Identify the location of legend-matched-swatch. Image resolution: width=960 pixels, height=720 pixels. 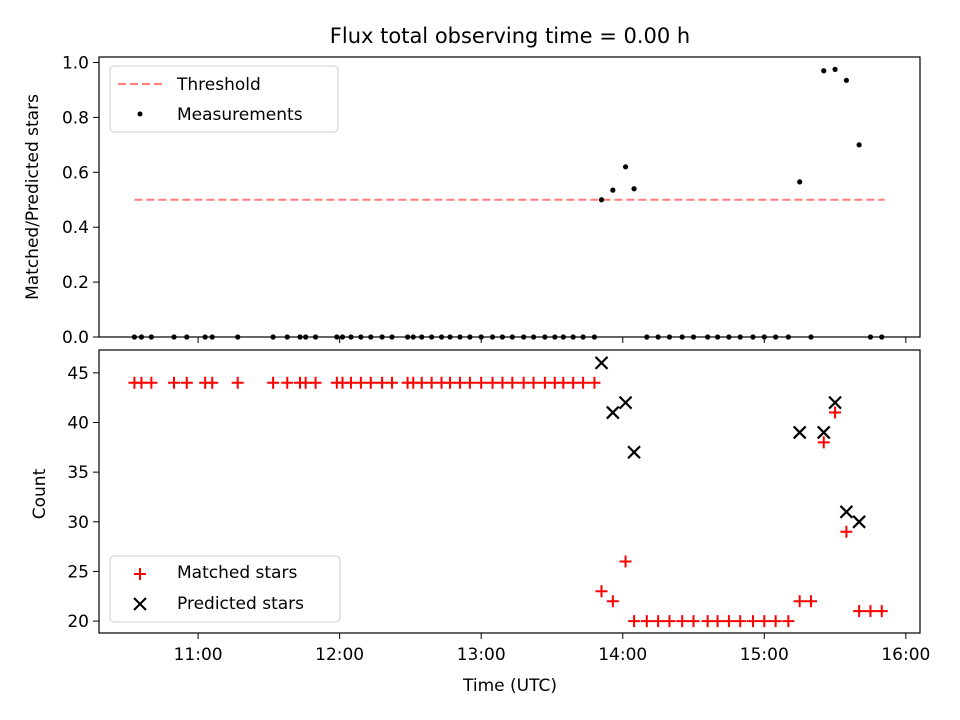
(140, 574).